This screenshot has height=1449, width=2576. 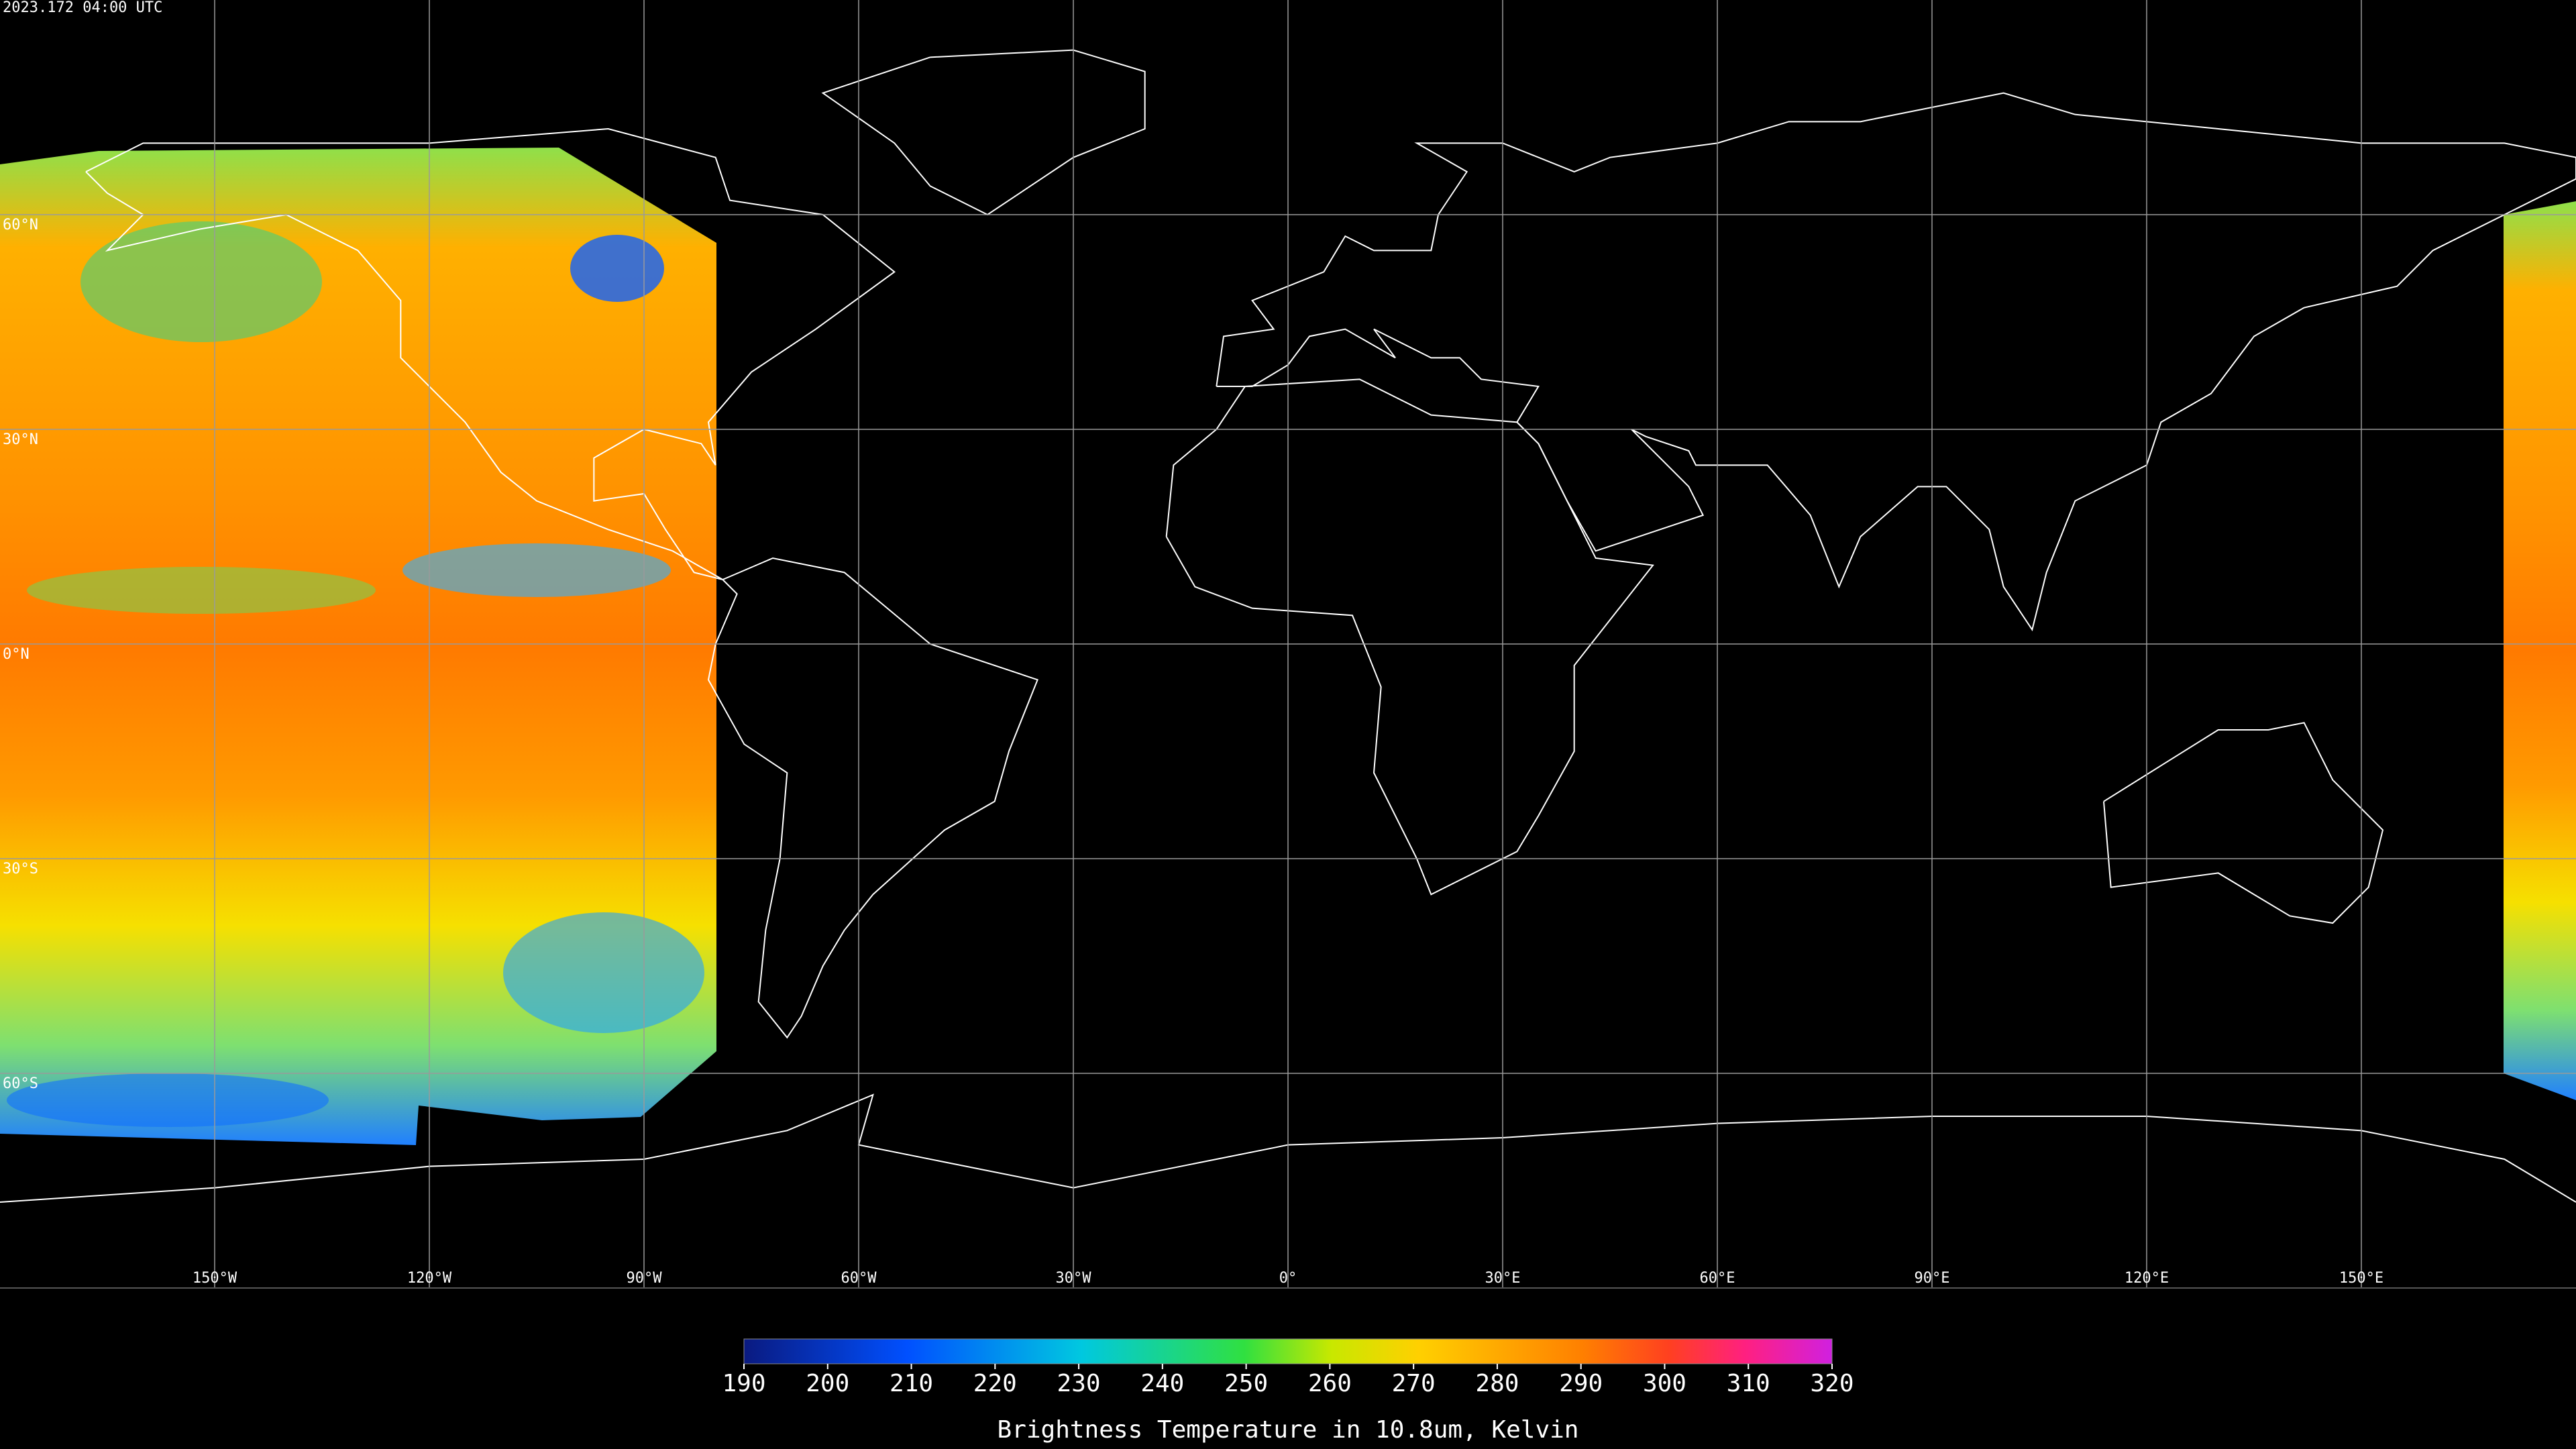 What do you see at coordinates (16, 654) in the screenshot?
I see `latitude-label: 0°N` at bounding box center [16, 654].